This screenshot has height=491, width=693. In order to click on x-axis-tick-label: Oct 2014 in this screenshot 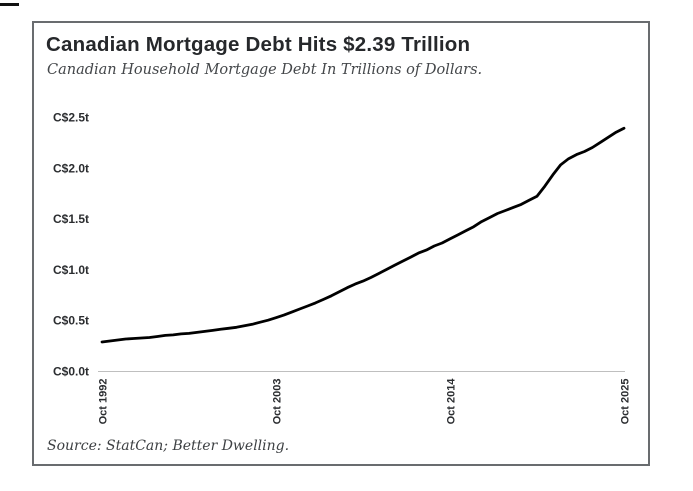, I will do `click(452, 401)`.